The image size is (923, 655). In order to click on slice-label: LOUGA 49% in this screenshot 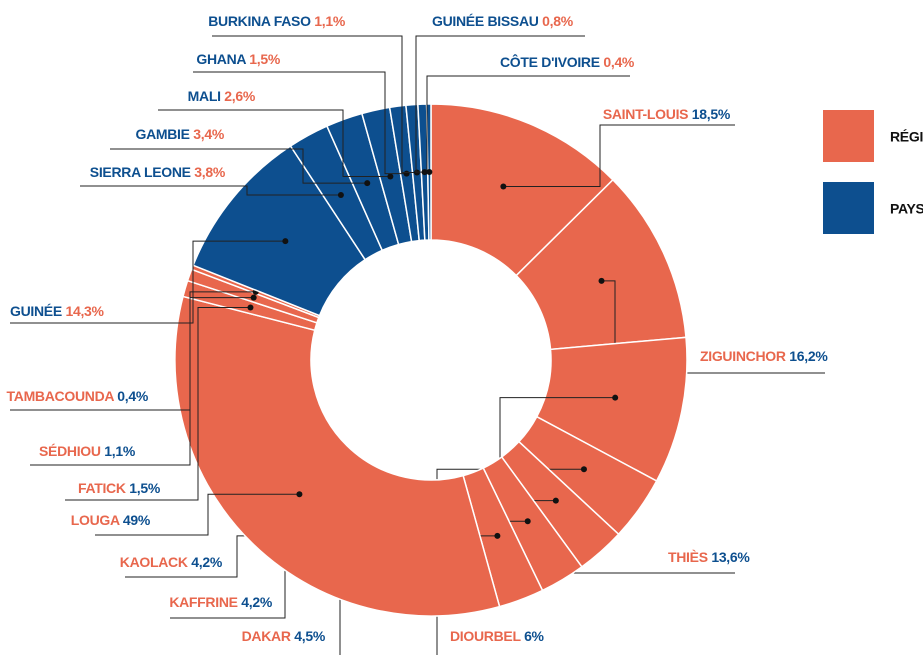, I will do `click(111, 520)`.